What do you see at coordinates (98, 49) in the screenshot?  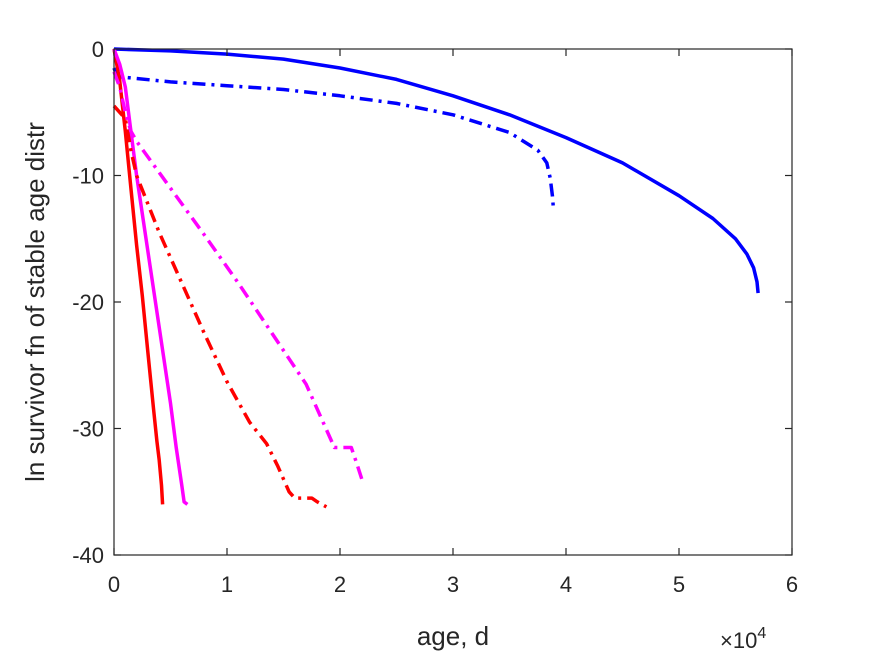 I see `y-tick-label: 0` at bounding box center [98, 49].